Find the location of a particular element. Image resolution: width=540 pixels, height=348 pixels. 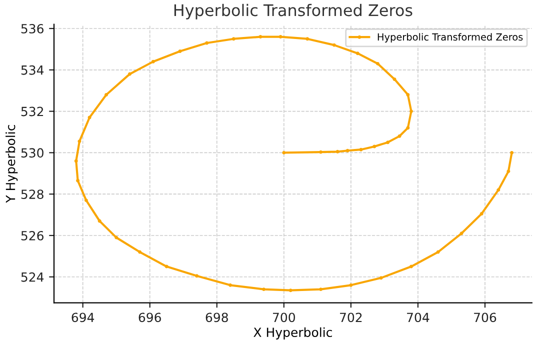

y-tick-label: 530 is located at coordinates (32, 153).